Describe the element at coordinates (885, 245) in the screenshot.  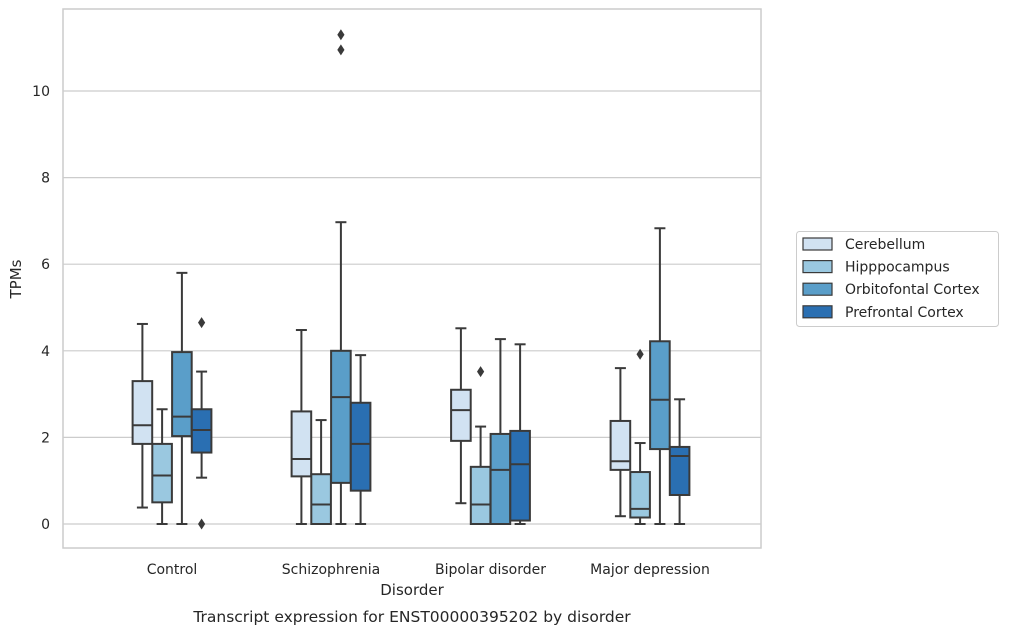
I see `legend-label: Cerebellum` at that location.